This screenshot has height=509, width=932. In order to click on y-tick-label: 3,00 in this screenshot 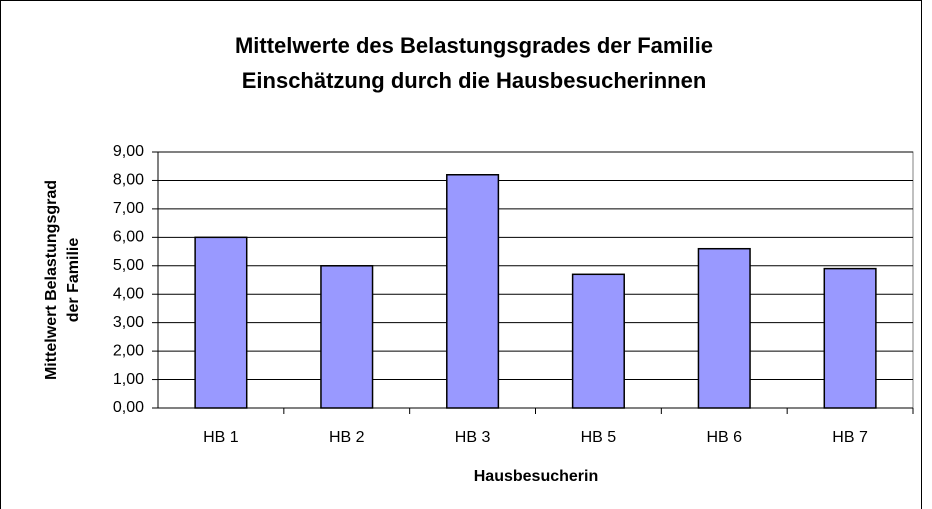, I will do `click(128, 322)`.